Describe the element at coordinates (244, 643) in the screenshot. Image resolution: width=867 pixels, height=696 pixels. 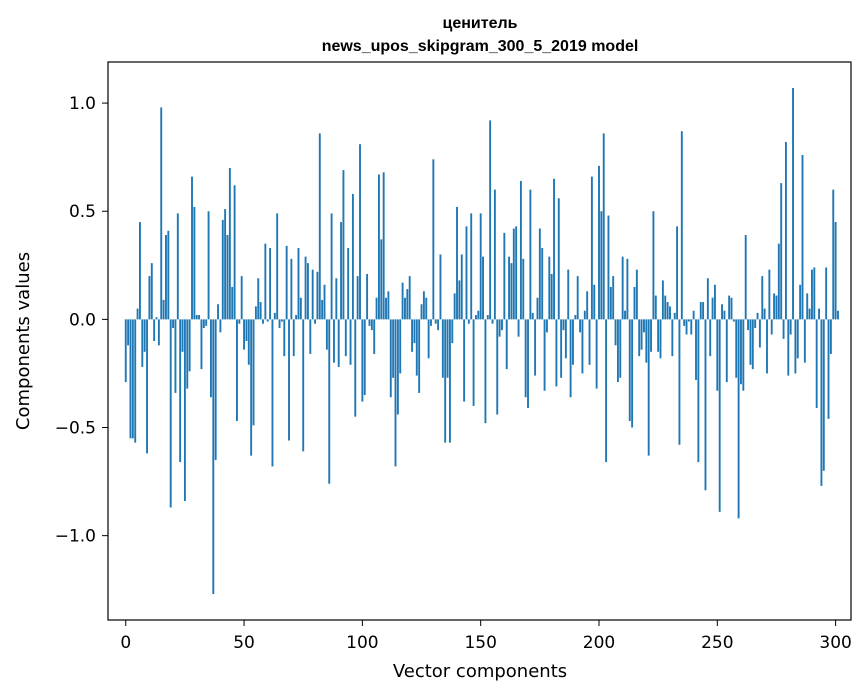
I see `x-tick-label: 50` at that location.